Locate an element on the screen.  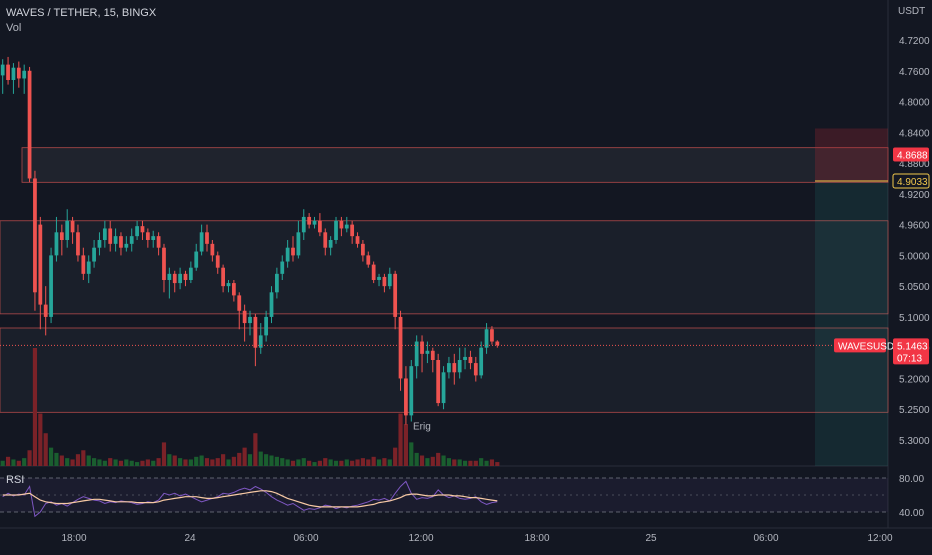
price-axis-label: 4.7600 is located at coordinates (914, 72).